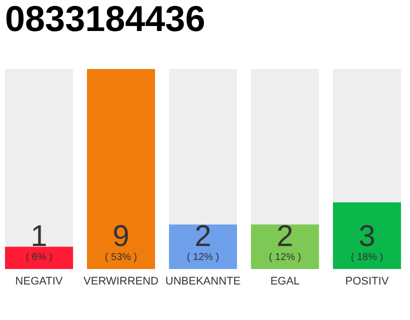  Describe the element at coordinates (203, 282) in the screenshot. I see `x-tick-label: UNBEKANNTE` at that location.